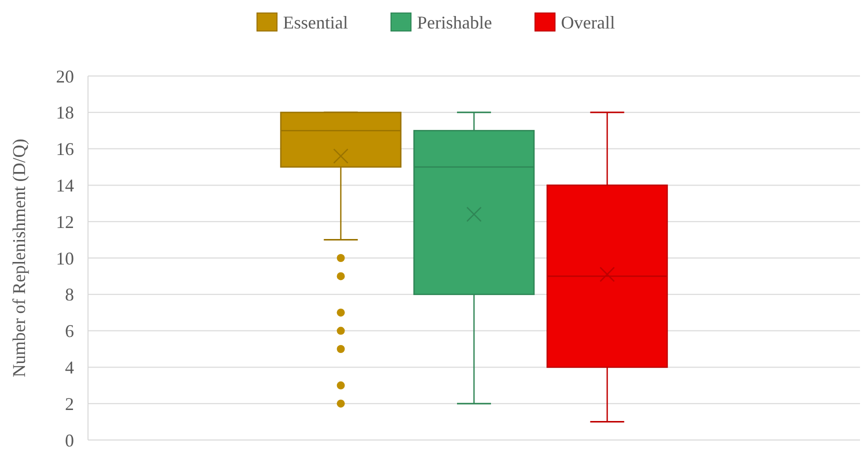 The image size is (866, 450). Describe the element at coordinates (454, 22) in the screenshot. I see `legend-label: Perishable` at that location.